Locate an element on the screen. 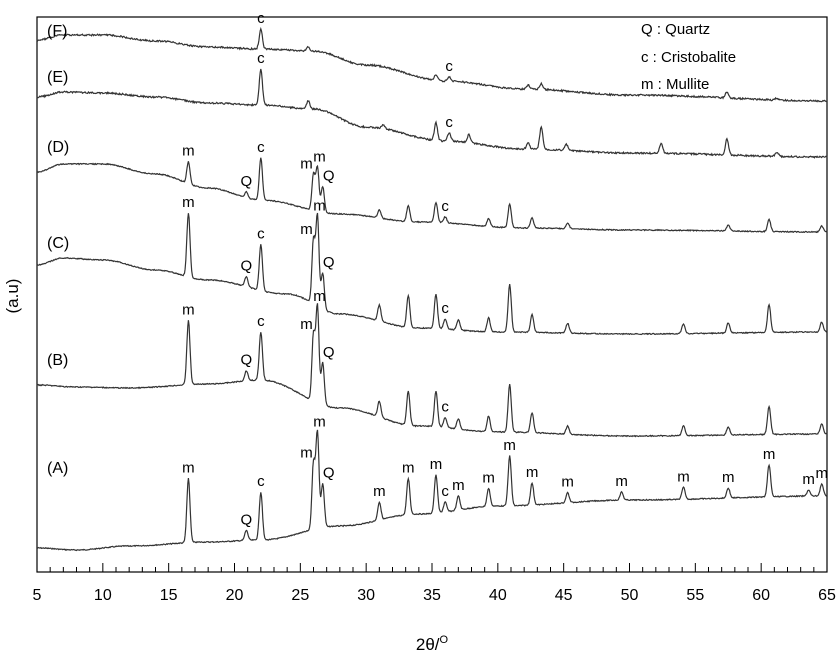 This screenshot has height=658, width=840. trace-f is located at coordinates (432, 64).